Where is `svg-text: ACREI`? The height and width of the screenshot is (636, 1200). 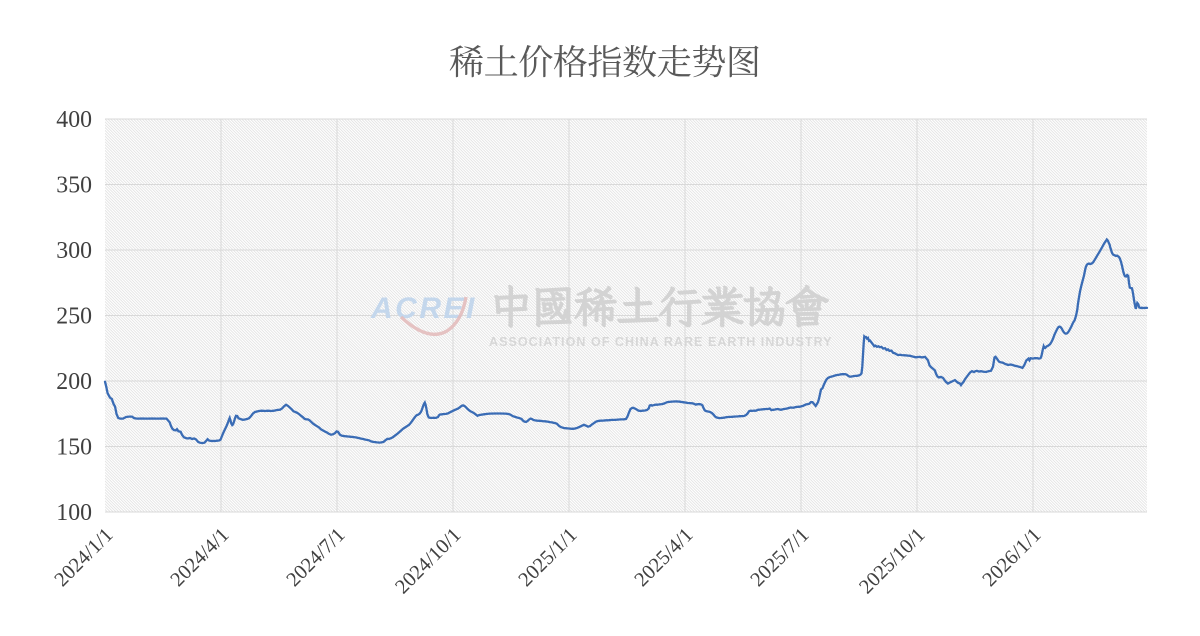 svg-text: ACREI is located at coordinates (423, 308).